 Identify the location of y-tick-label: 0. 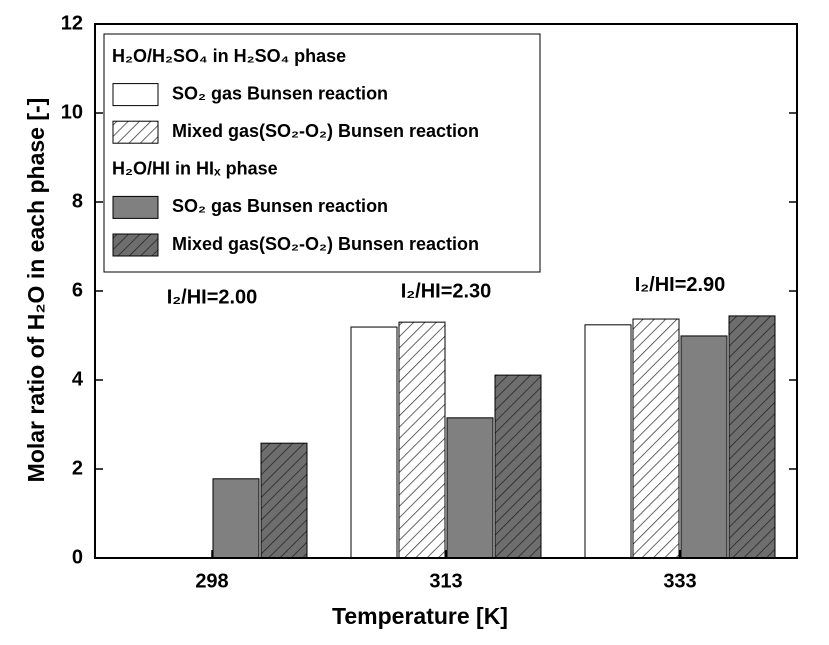
(77, 557).